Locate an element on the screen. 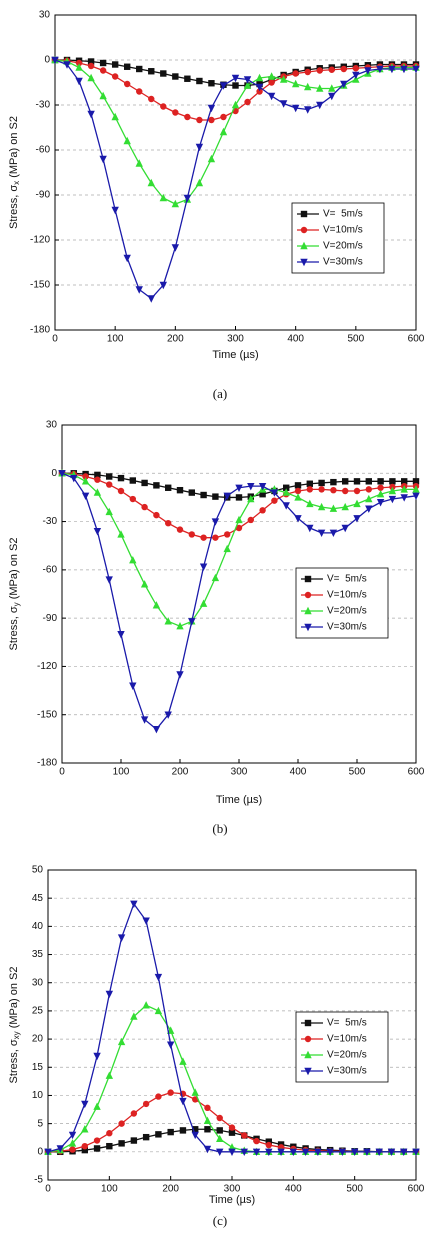 This screenshot has width=441, height=1235. x-tick-label: 0 is located at coordinates (55, 339).